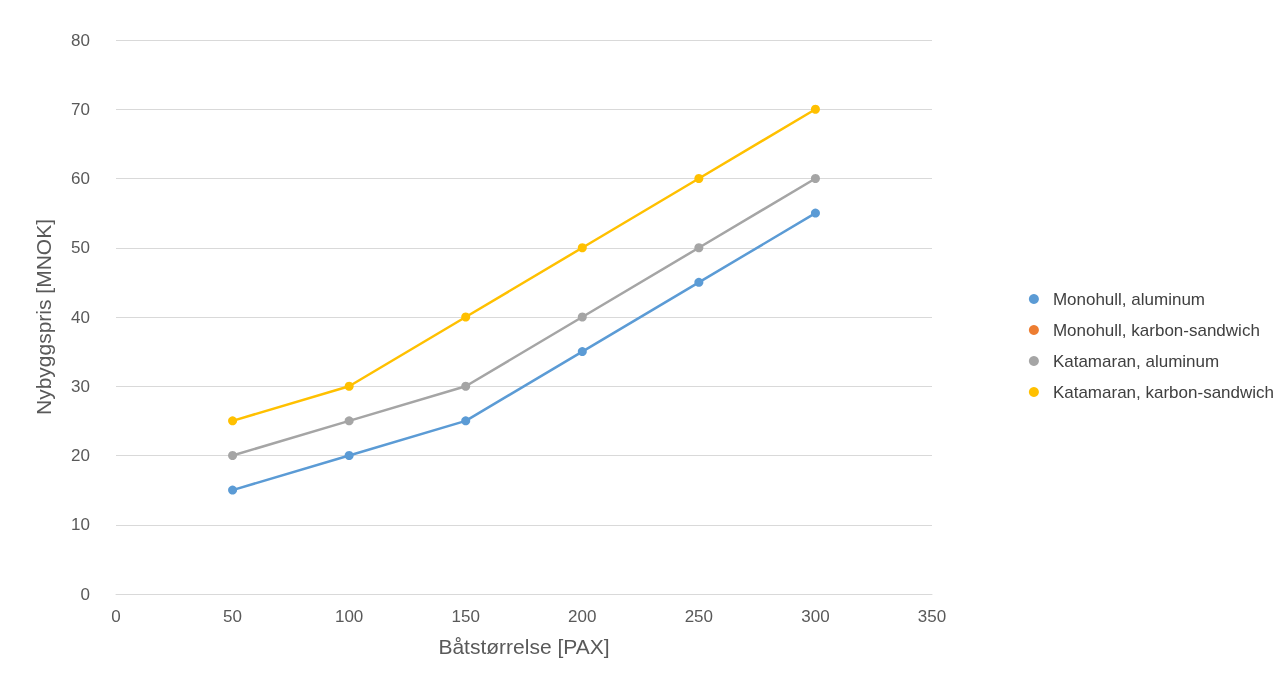 The height and width of the screenshot is (691, 1287). I want to click on x-tick-label: 100, so click(349, 616).